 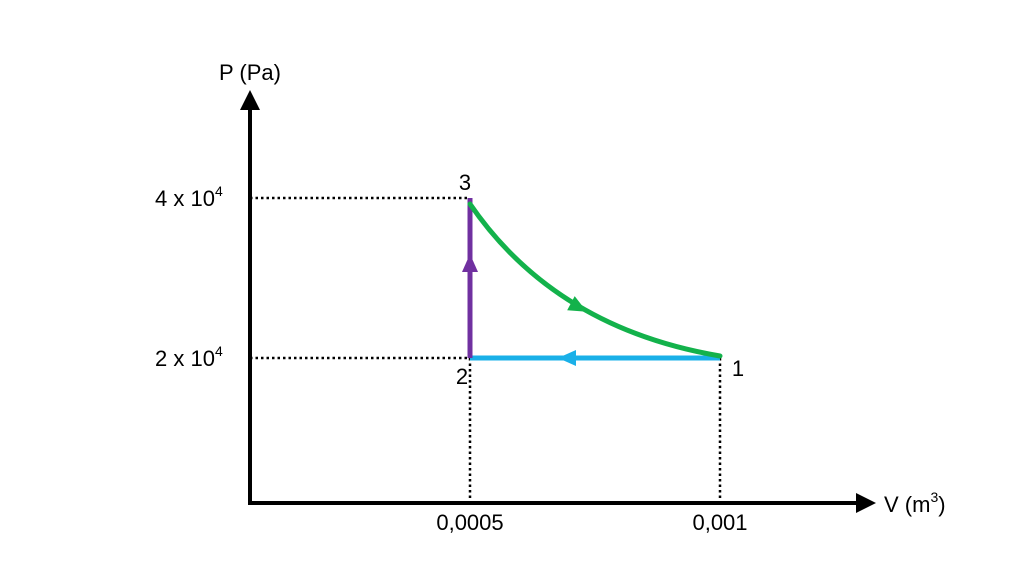 What do you see at coordinates (189, 197) in the screenshot?
I see `y-tick-label: 4 x 10⁴` at bounding box center [189, 197].